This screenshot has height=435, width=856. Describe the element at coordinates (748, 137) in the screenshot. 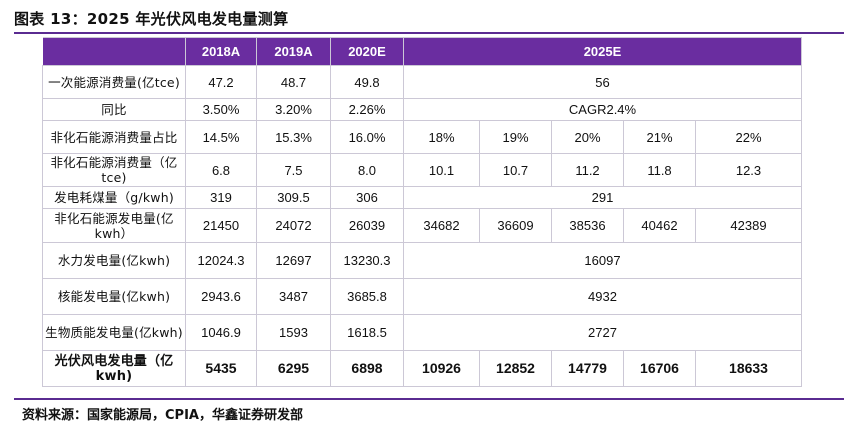

I see `table-cell-2025e: 22%` at that location.